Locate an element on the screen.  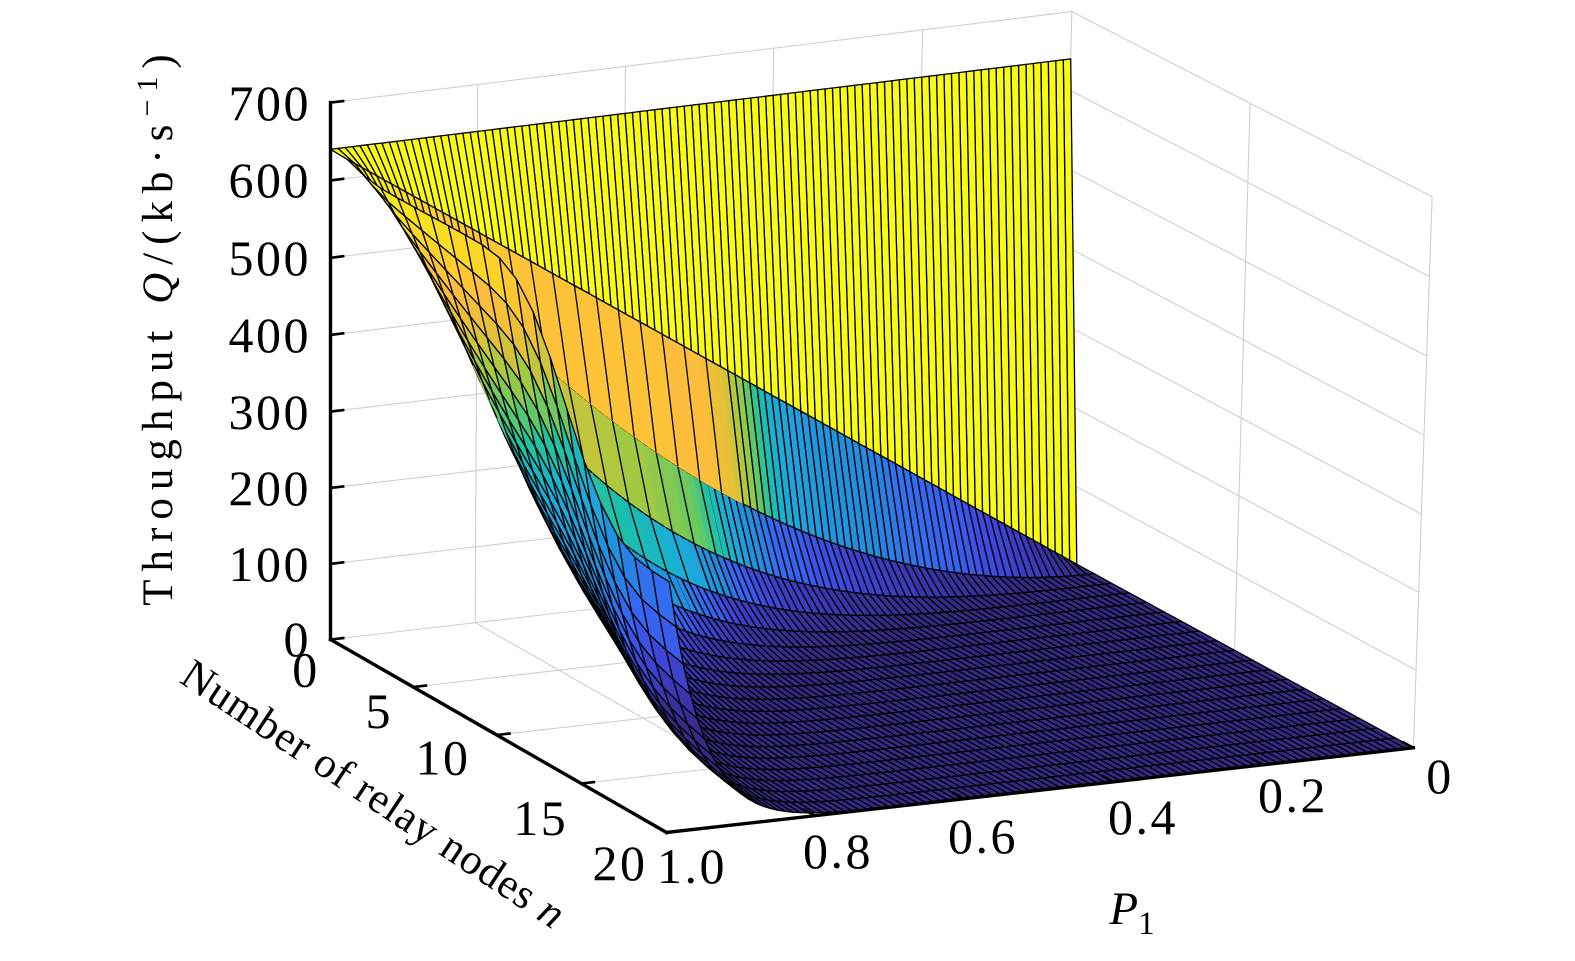
svg-text: 300 is located at coordinates (270, 412).